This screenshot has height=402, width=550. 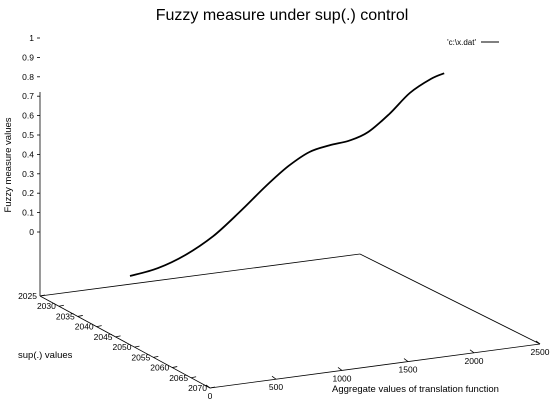 I want to click on z-tick-label: 0.6, so click(x=28, y=116).